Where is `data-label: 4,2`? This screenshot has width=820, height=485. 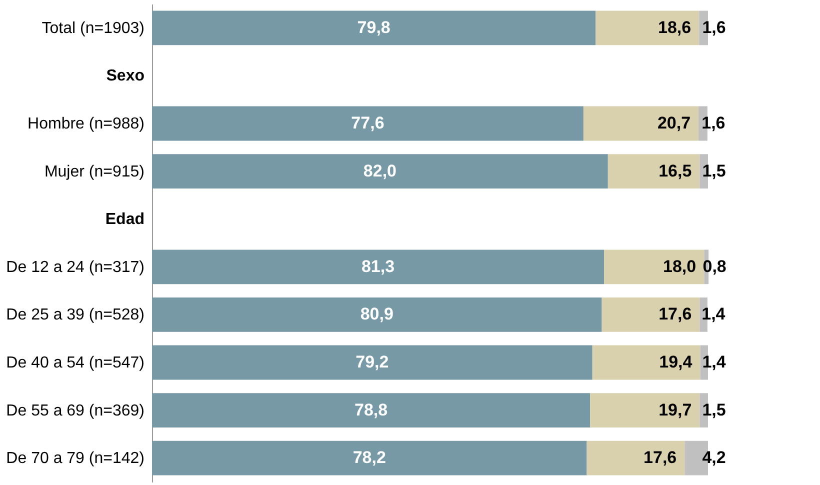 data-label: 4,2 is located at coordinates (714, 458).